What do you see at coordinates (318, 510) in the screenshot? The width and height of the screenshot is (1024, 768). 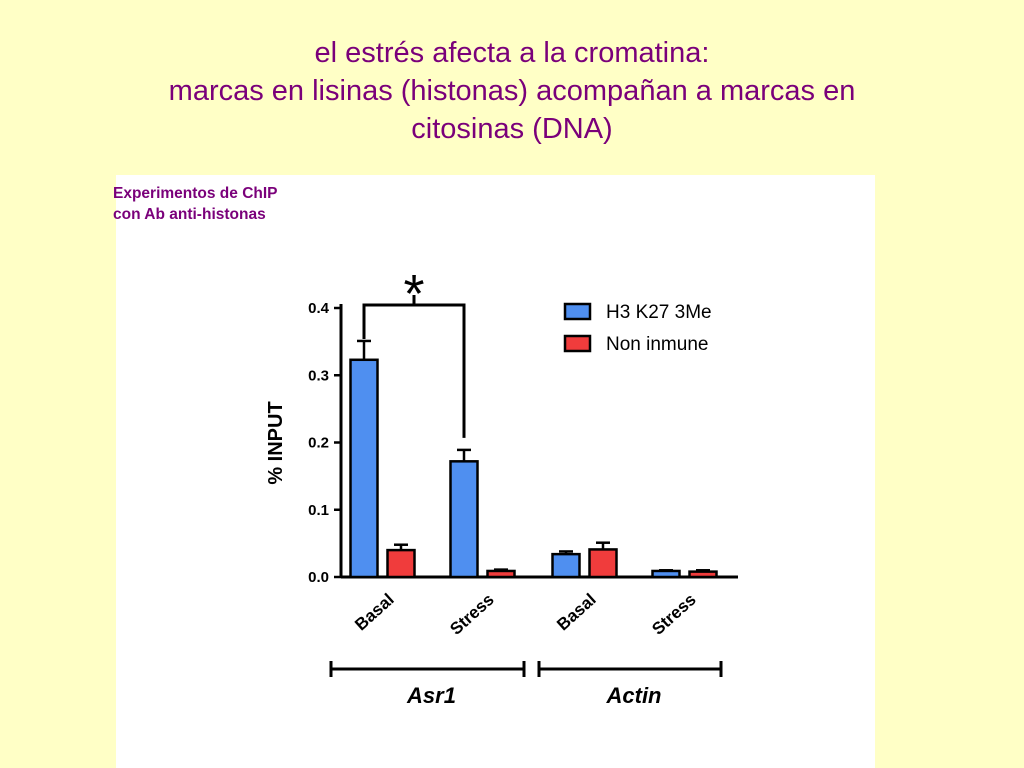 I see `y-tick-label: 0.1` at bounding box center [318, 510].